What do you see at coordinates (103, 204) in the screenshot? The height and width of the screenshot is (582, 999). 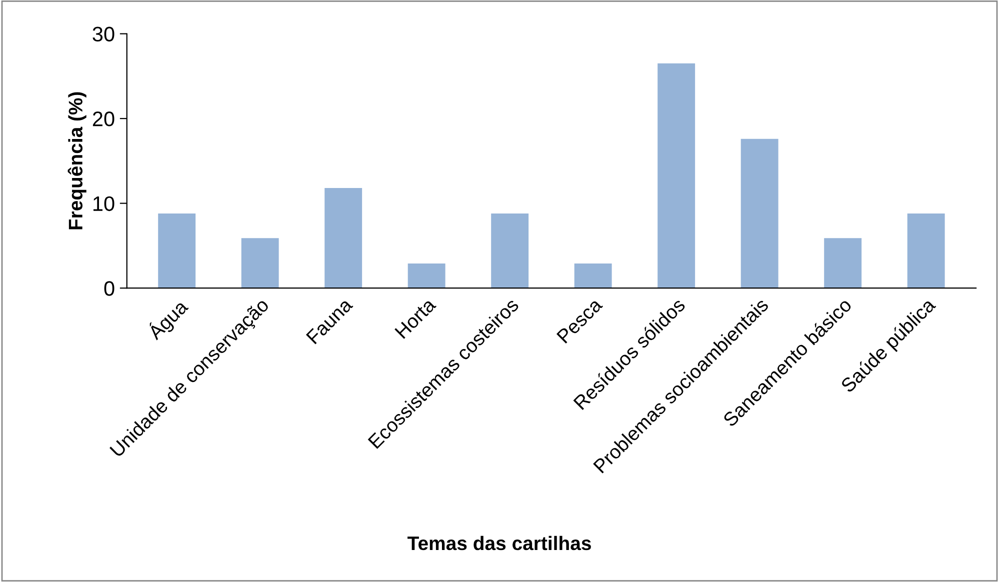 I see `y-tick-label: 10` at bounding box center [103, 204].